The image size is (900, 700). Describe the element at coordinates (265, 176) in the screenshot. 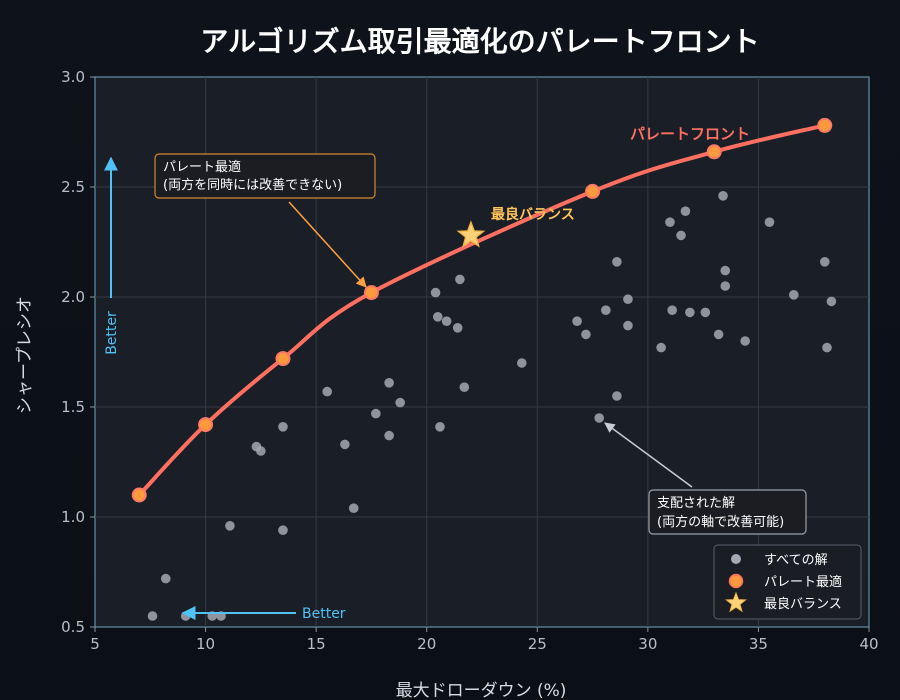

I see `pareto-note-box` at that location.